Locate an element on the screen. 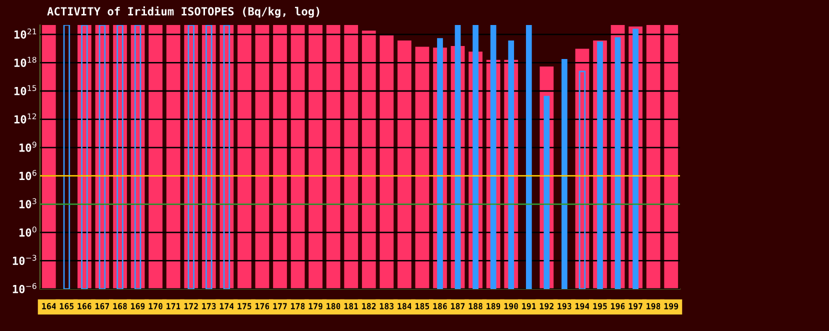  x-tick-label: 165 is located at coordinates (67, 306).